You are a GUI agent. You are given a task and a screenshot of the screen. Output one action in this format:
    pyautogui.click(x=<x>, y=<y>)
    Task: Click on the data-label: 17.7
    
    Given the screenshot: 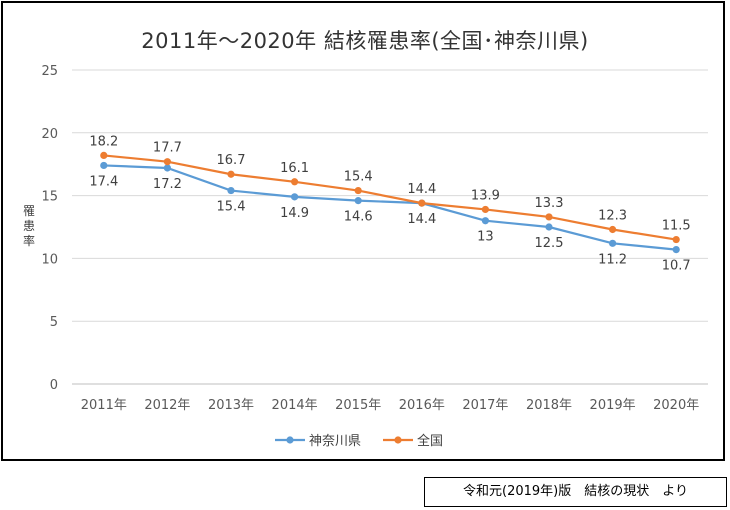 What is the action you would take?
    pyautogui.click(x=167, y=148)
    